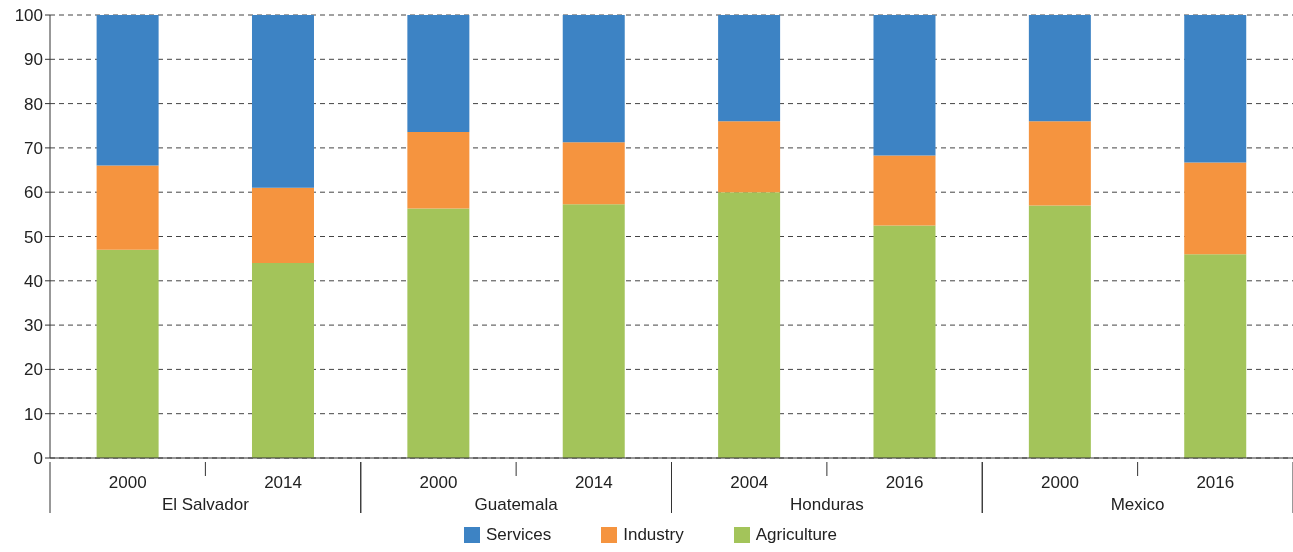 The height and width of the screenshot is (552, 1293). Describe the element at coordinates (38, 459) in the screenshot. I see `y-tick-label: 0` at that location.